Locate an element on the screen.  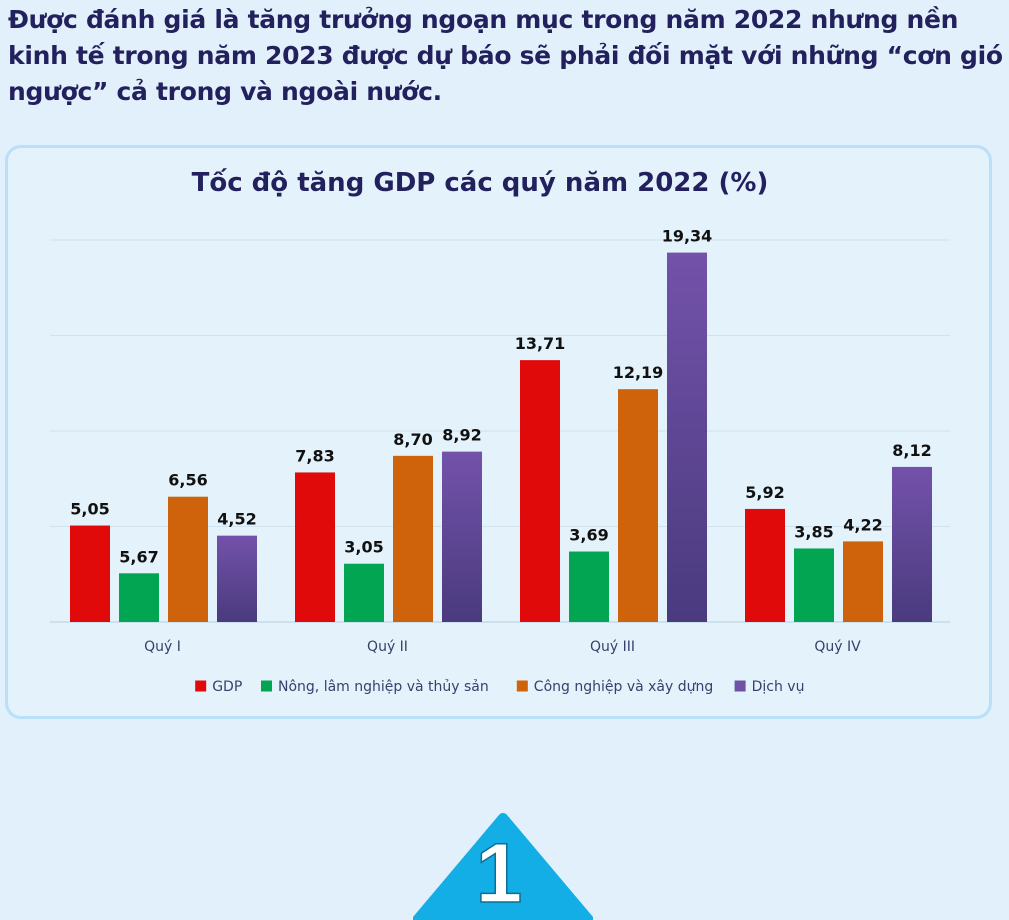
legend-label: Dịch vụ is located at coordinates (778, 687).